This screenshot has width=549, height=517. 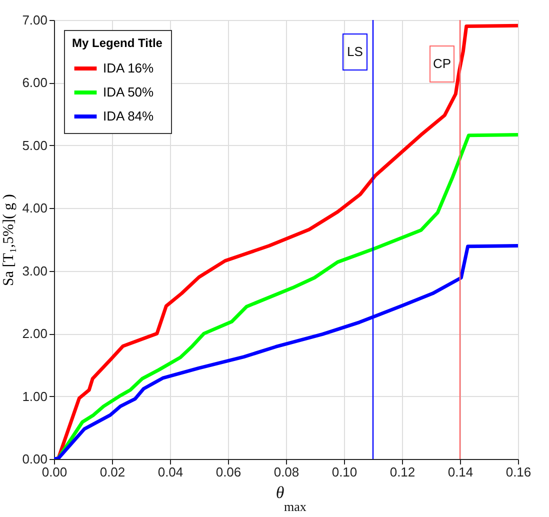 What do you see at coordinates (117, 43) in the screenshot?
I see `legend-title: My Legend Title` at bounding box center [117, 43].